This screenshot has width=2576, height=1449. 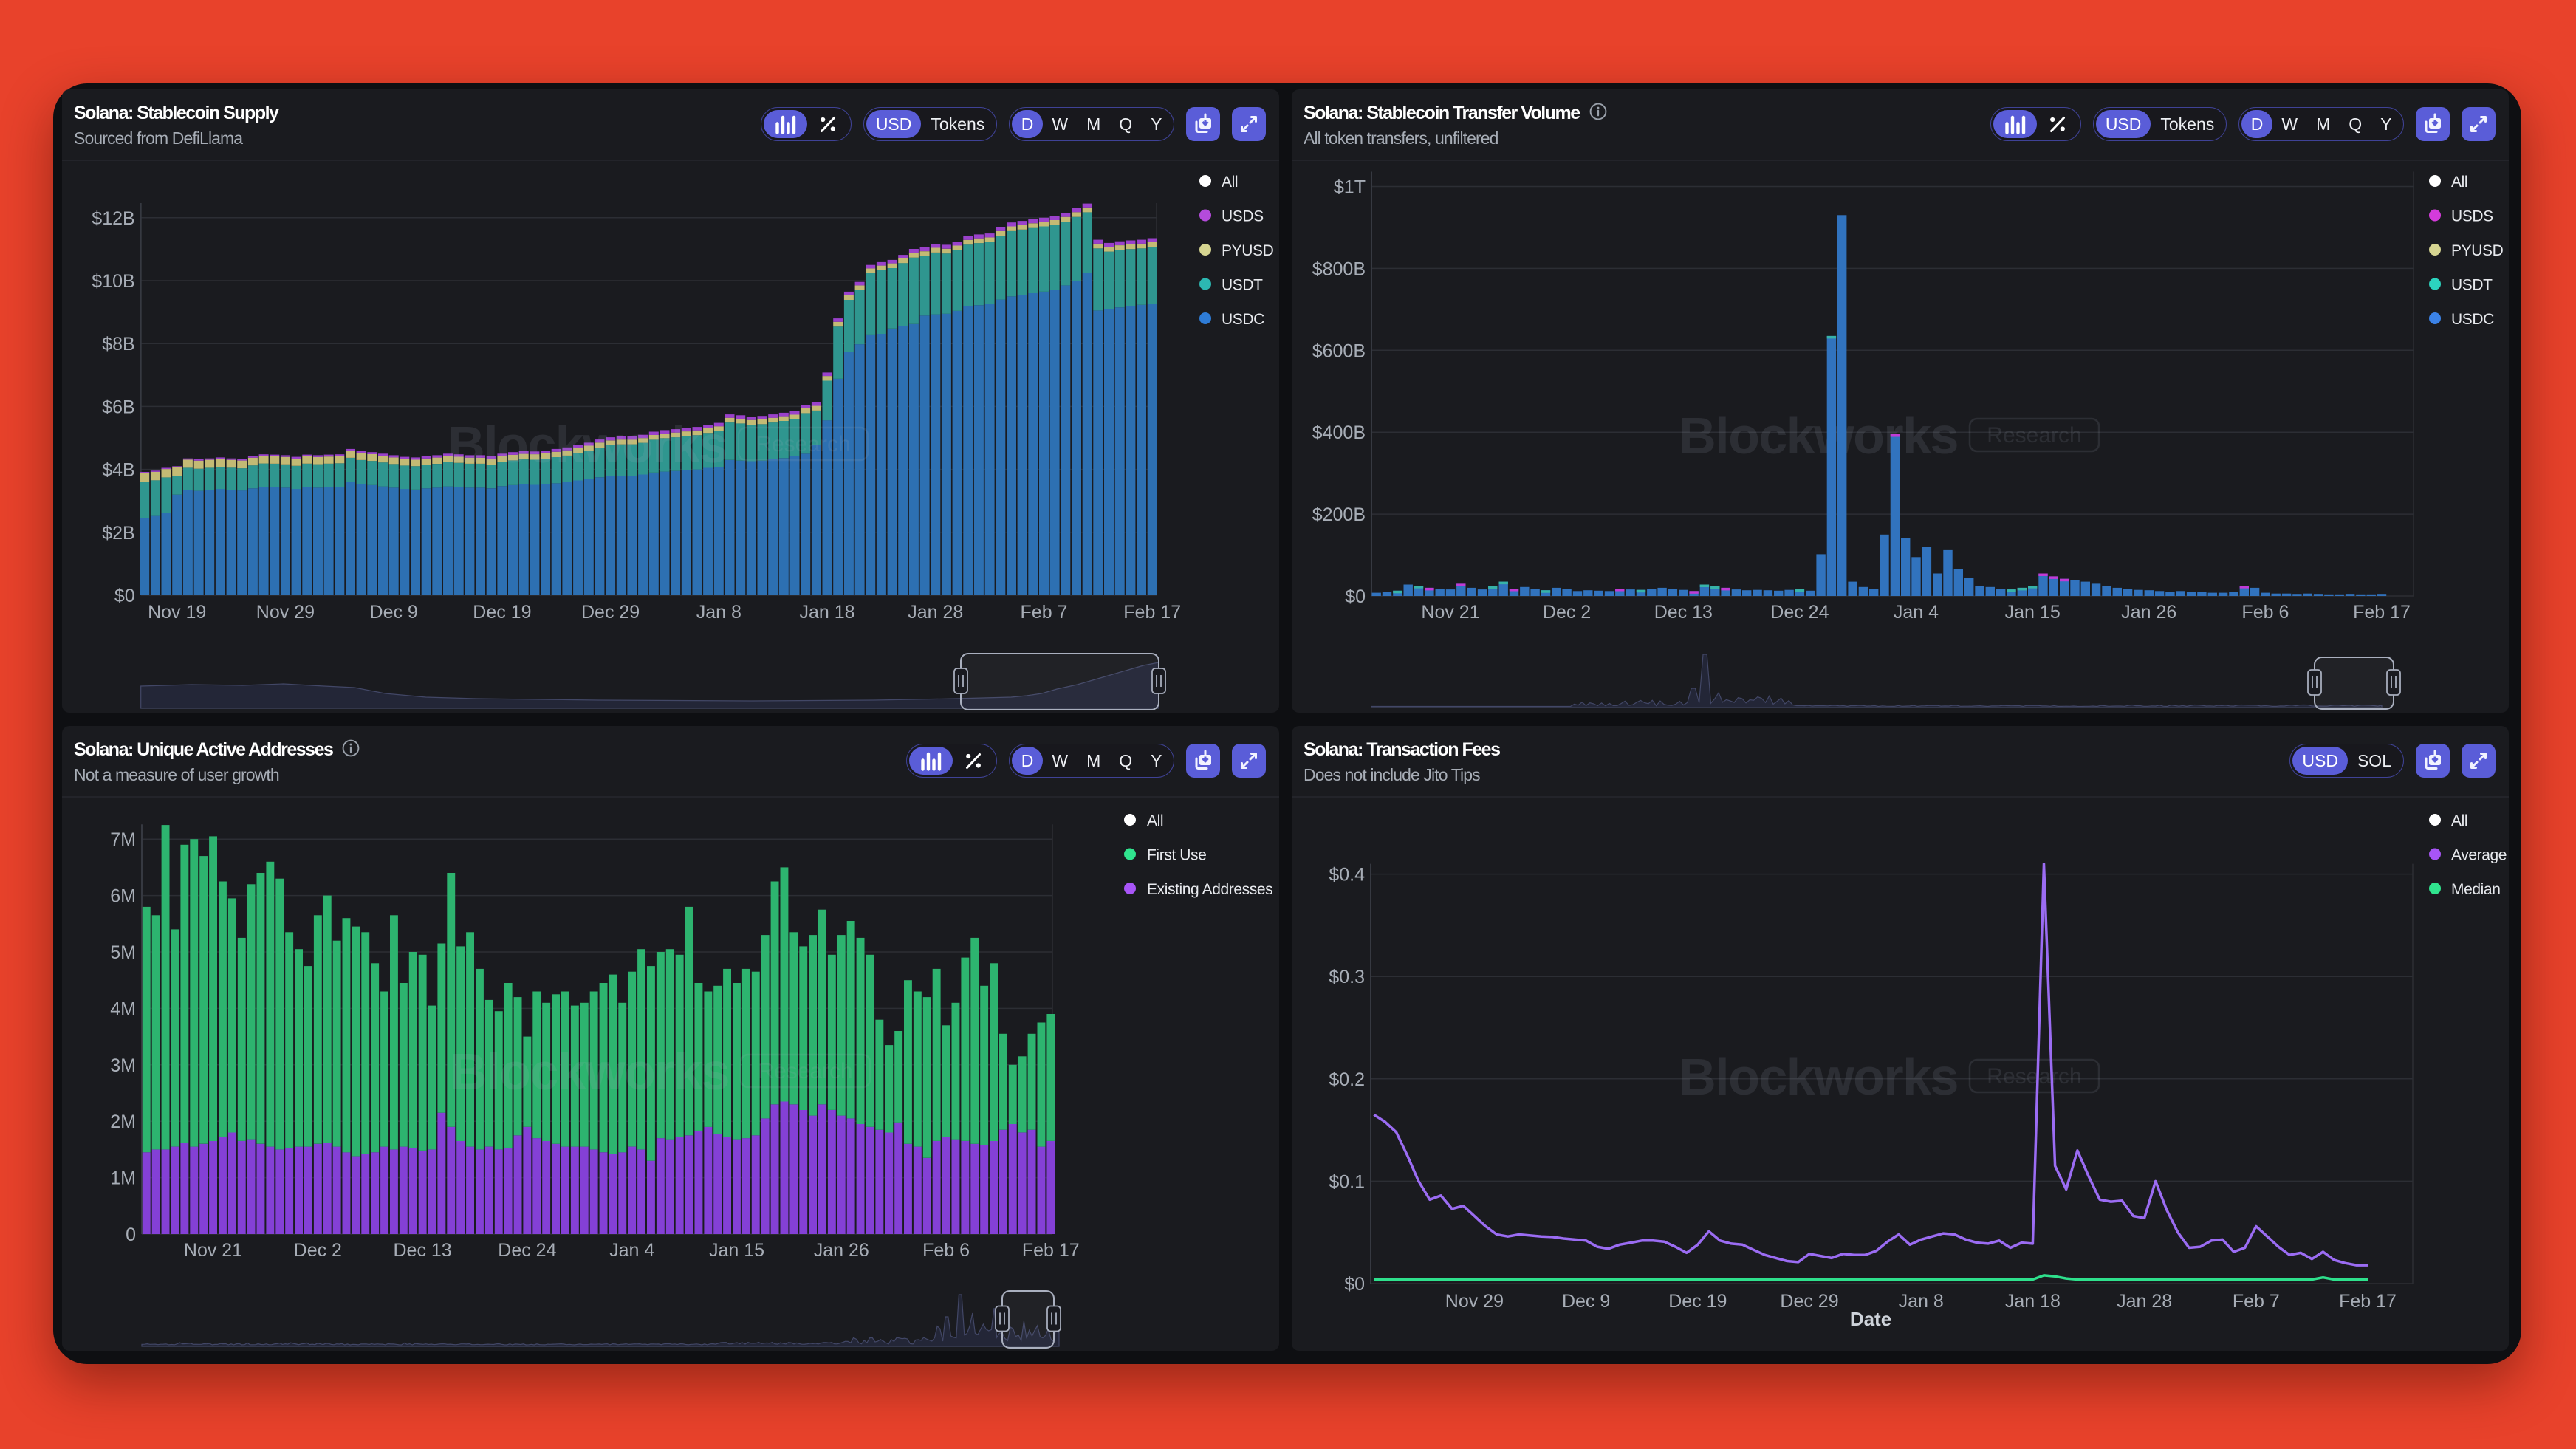 What do you see at coordinates (1339, 514) in the screenshot?
I see `svg-text: $200B` at bounding box center [1339, 514].